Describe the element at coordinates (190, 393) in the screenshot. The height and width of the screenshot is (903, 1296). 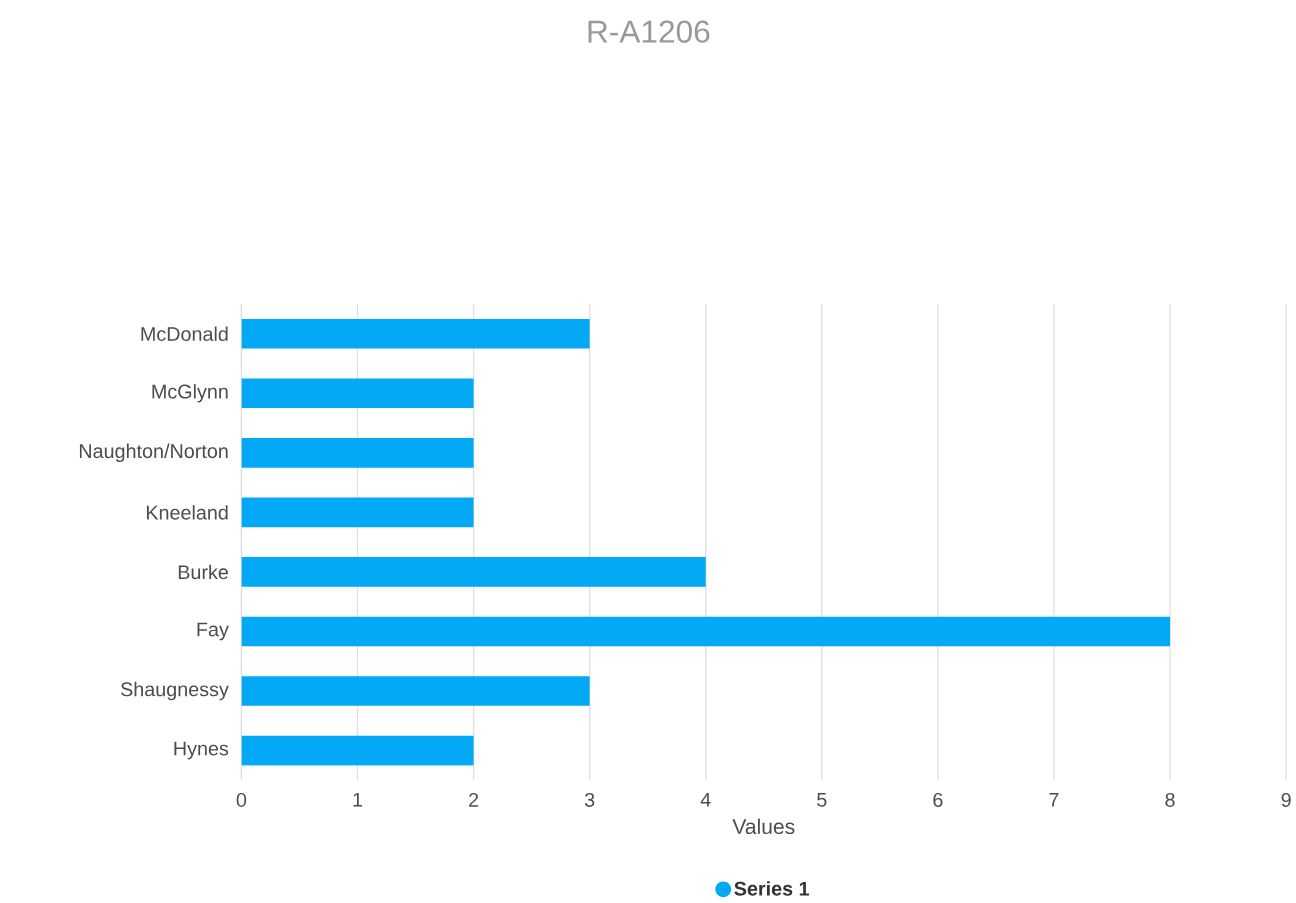
I see `y-tick-label: McGlynn` at that location.